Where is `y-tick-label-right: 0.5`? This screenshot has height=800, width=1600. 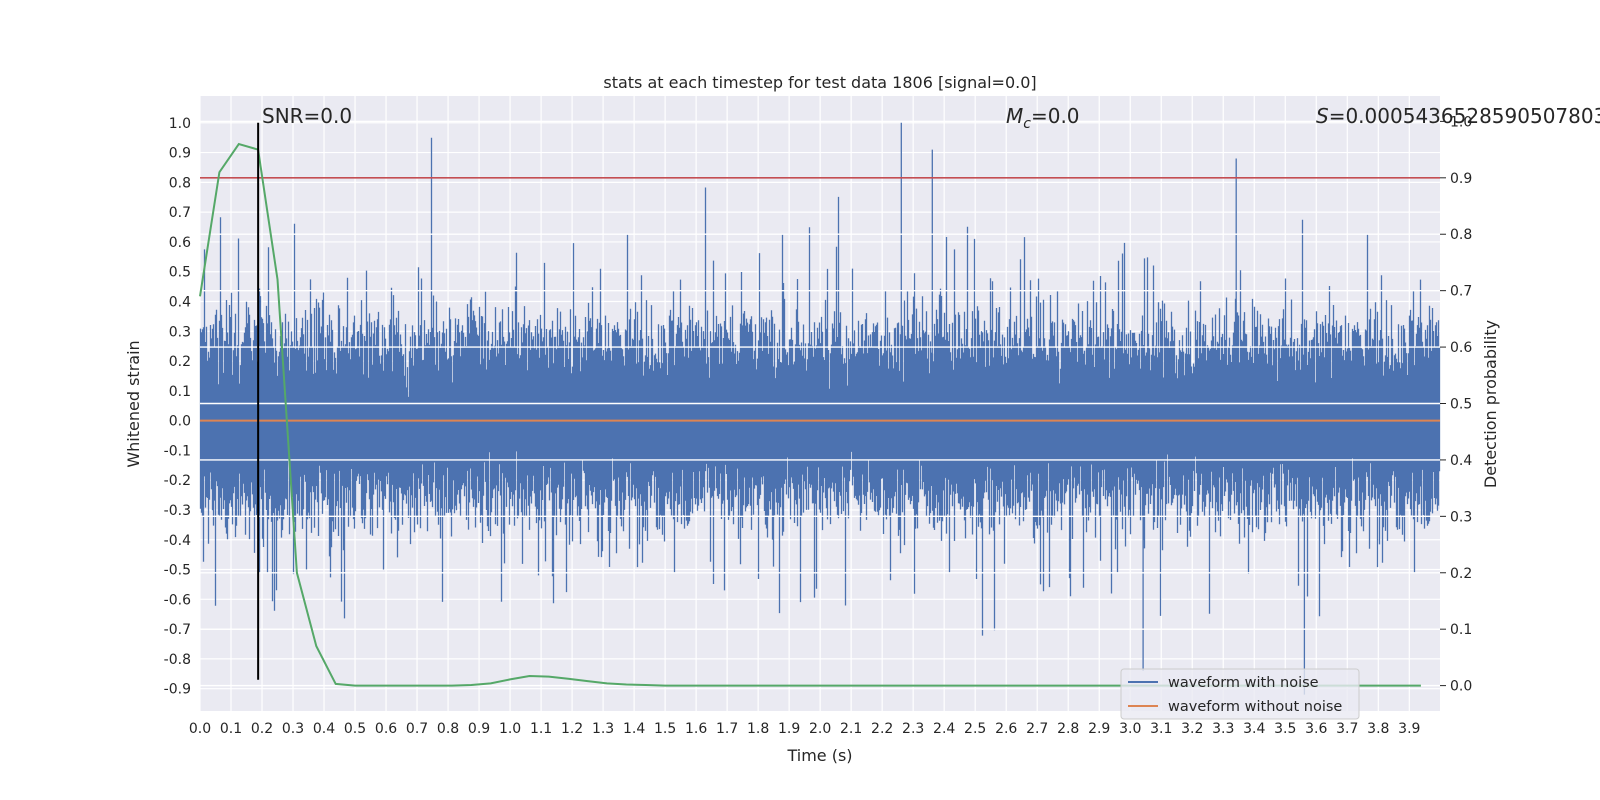
y-tick-label-right: 0.5 is located at coordinates (1461, 405).